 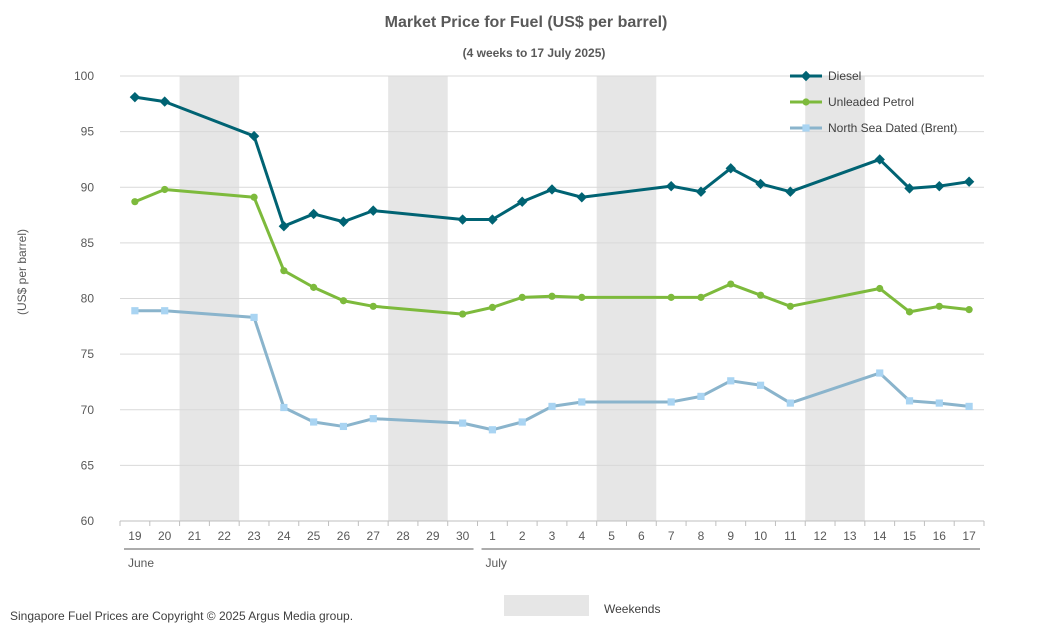 I want to click on y-tick-label: 95, so click(x=88, y=132).